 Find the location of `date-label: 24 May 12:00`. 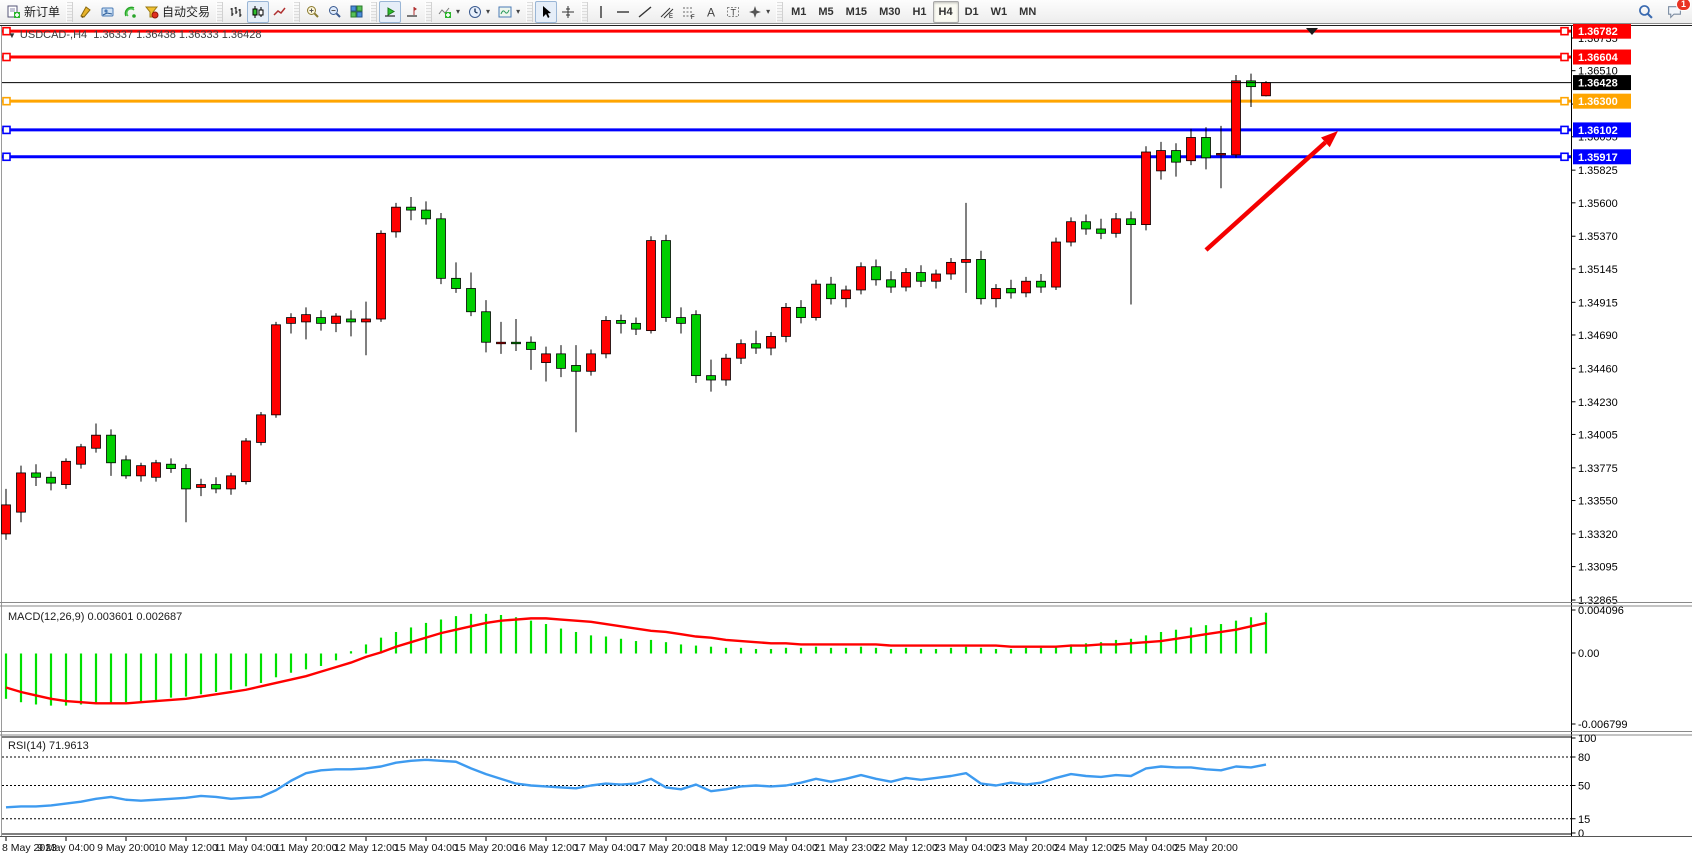

date-label: 24 May 12:00 is located at coordinates (1086, 848).